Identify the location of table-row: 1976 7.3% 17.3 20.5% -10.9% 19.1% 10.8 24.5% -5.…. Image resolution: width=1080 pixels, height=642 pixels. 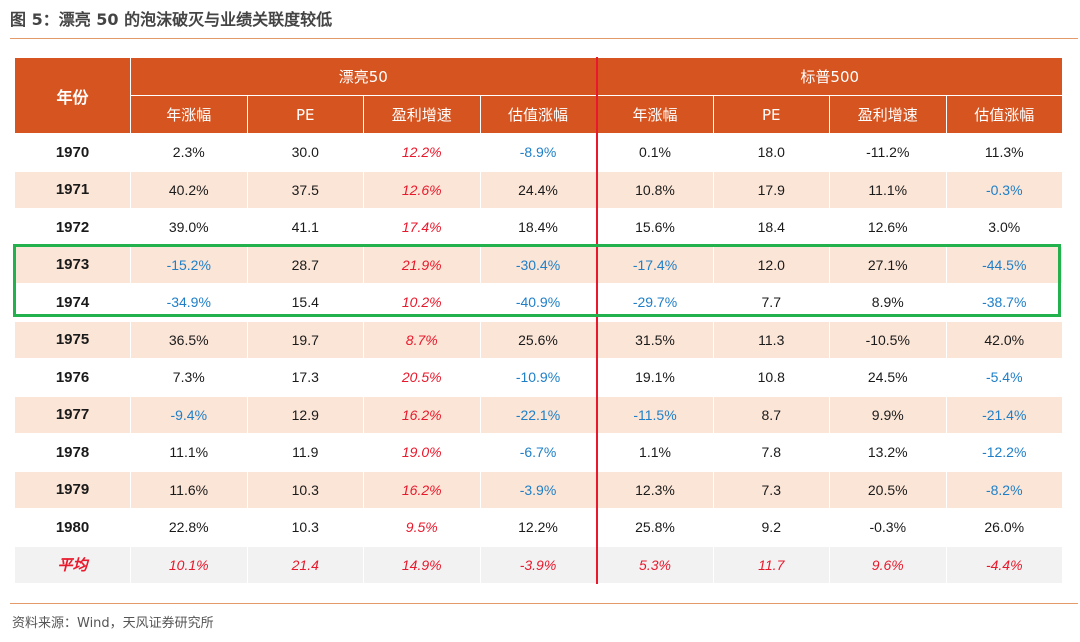
(538, 377).